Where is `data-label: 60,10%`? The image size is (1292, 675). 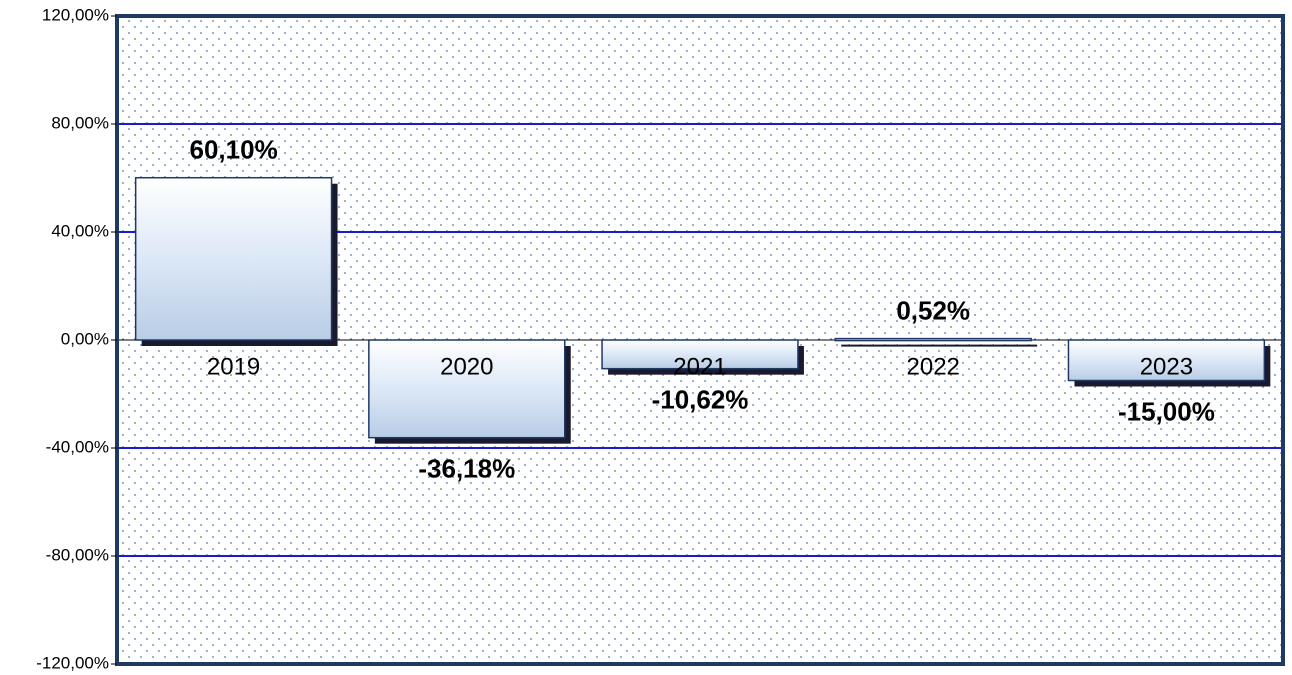
data-label: 60,10% is located at coordinates (234, 150).